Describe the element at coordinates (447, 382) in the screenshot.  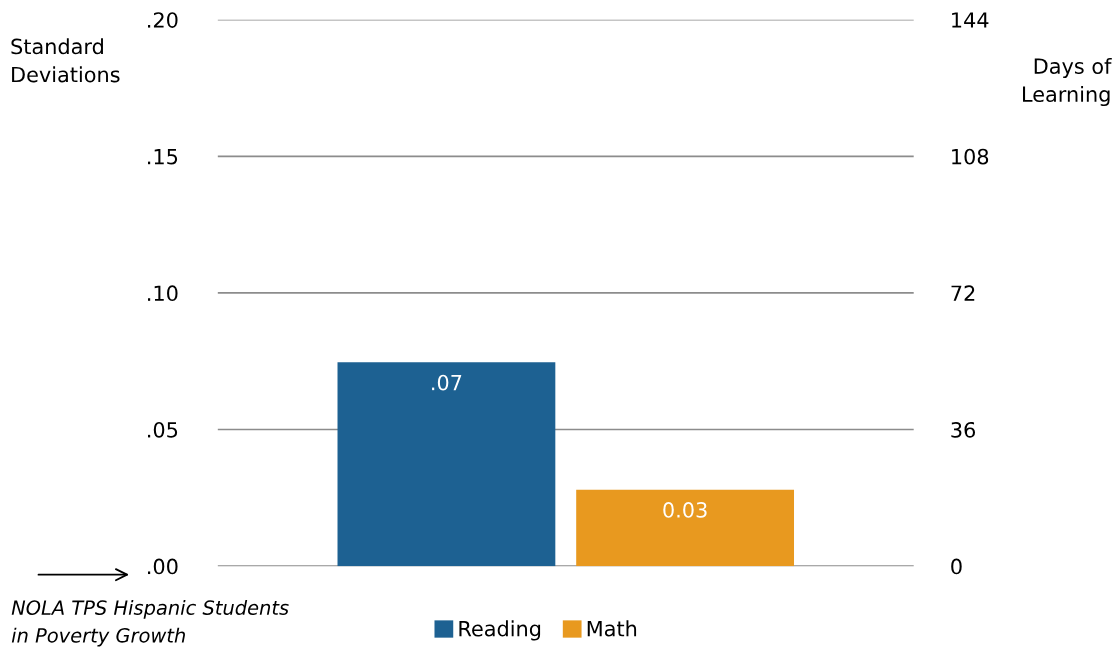
I see `data-label: .07` at that location.